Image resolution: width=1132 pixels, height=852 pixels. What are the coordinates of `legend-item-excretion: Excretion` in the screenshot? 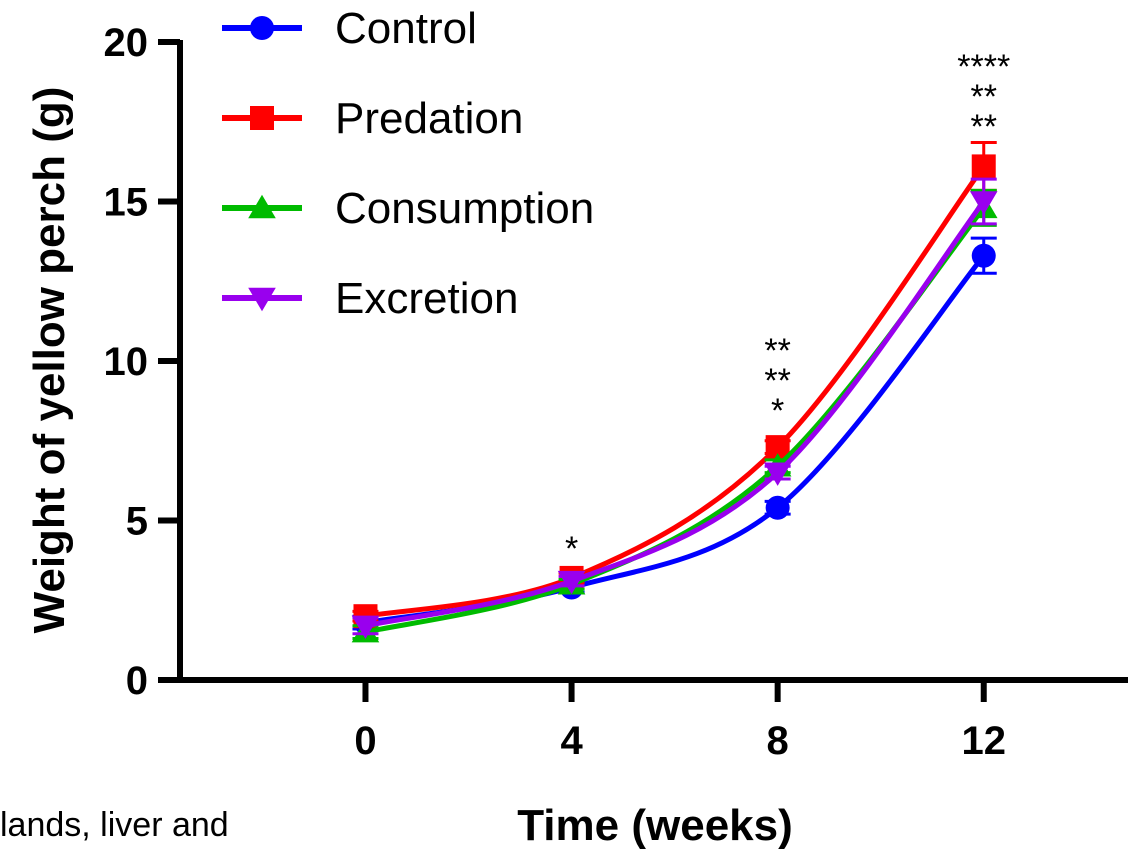 It's located at (370, 298).